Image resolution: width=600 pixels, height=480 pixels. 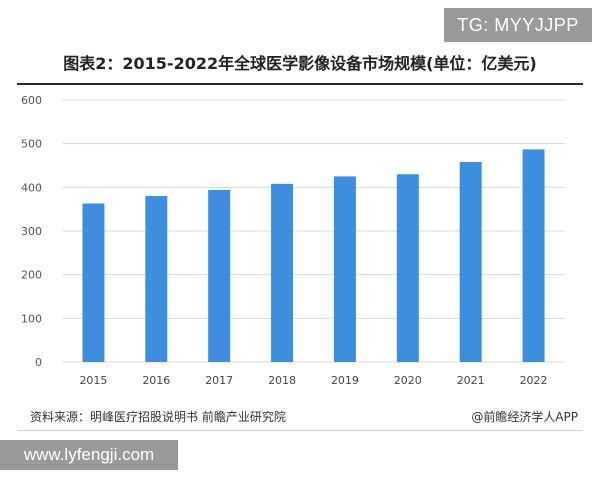 I want to click on y-tick-label: 600, so click(x=31, y=100).